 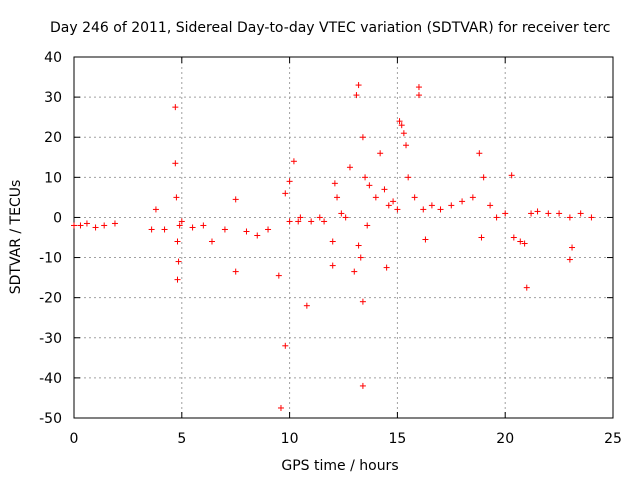 I want to click on y-tick-label: -30, so click(x=50, y=339).